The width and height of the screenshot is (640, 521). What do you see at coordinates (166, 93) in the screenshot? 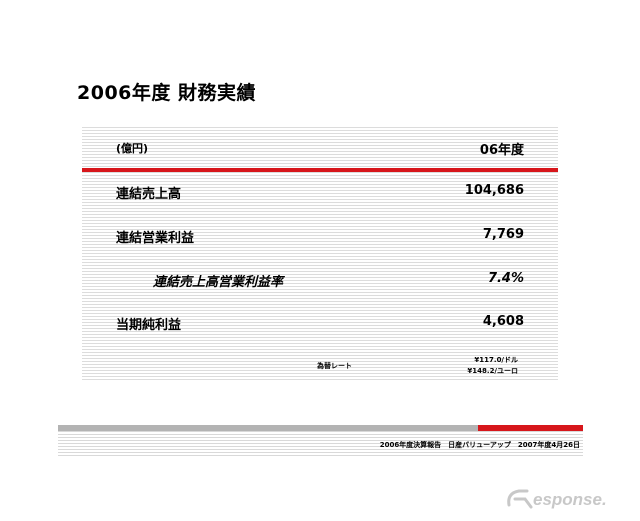
I see `page-title: 2006年度 財務実績` at bounding box center [166, 93].